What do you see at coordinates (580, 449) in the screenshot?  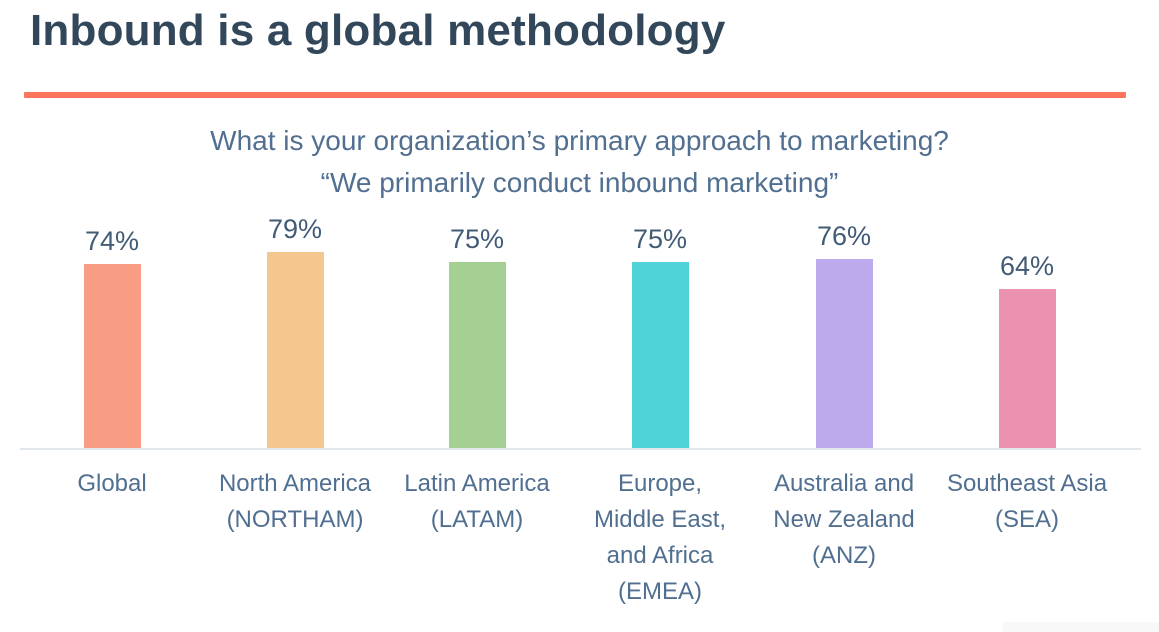 I see `chart-baseline` at bounding box center [580, 449].